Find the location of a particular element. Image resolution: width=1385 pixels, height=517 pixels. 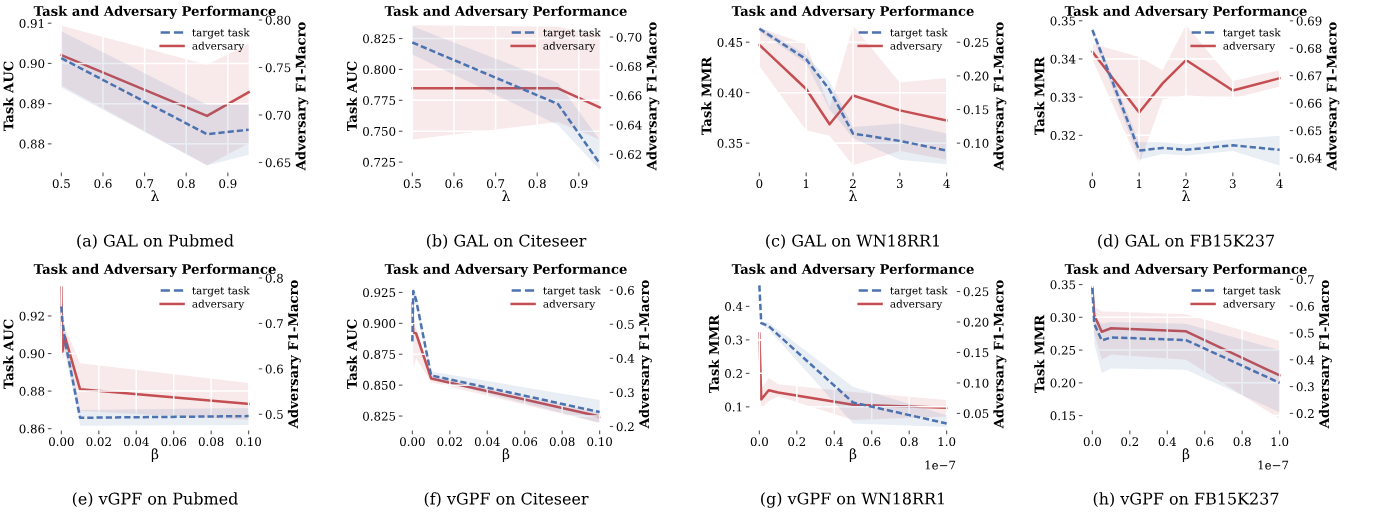

y2-tick-label: 0.05 is located at coordinates (976, 414).